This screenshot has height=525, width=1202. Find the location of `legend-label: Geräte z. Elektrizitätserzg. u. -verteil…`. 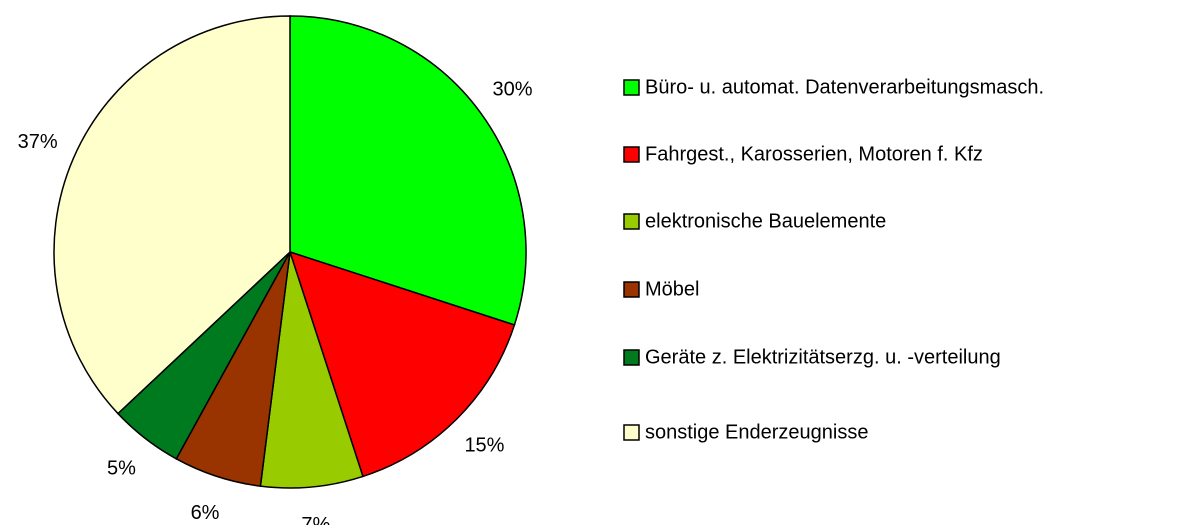

legend-label: Geräte z. Elektrizitätserzg. u. -verteil… is located at coordinates (823, 357).